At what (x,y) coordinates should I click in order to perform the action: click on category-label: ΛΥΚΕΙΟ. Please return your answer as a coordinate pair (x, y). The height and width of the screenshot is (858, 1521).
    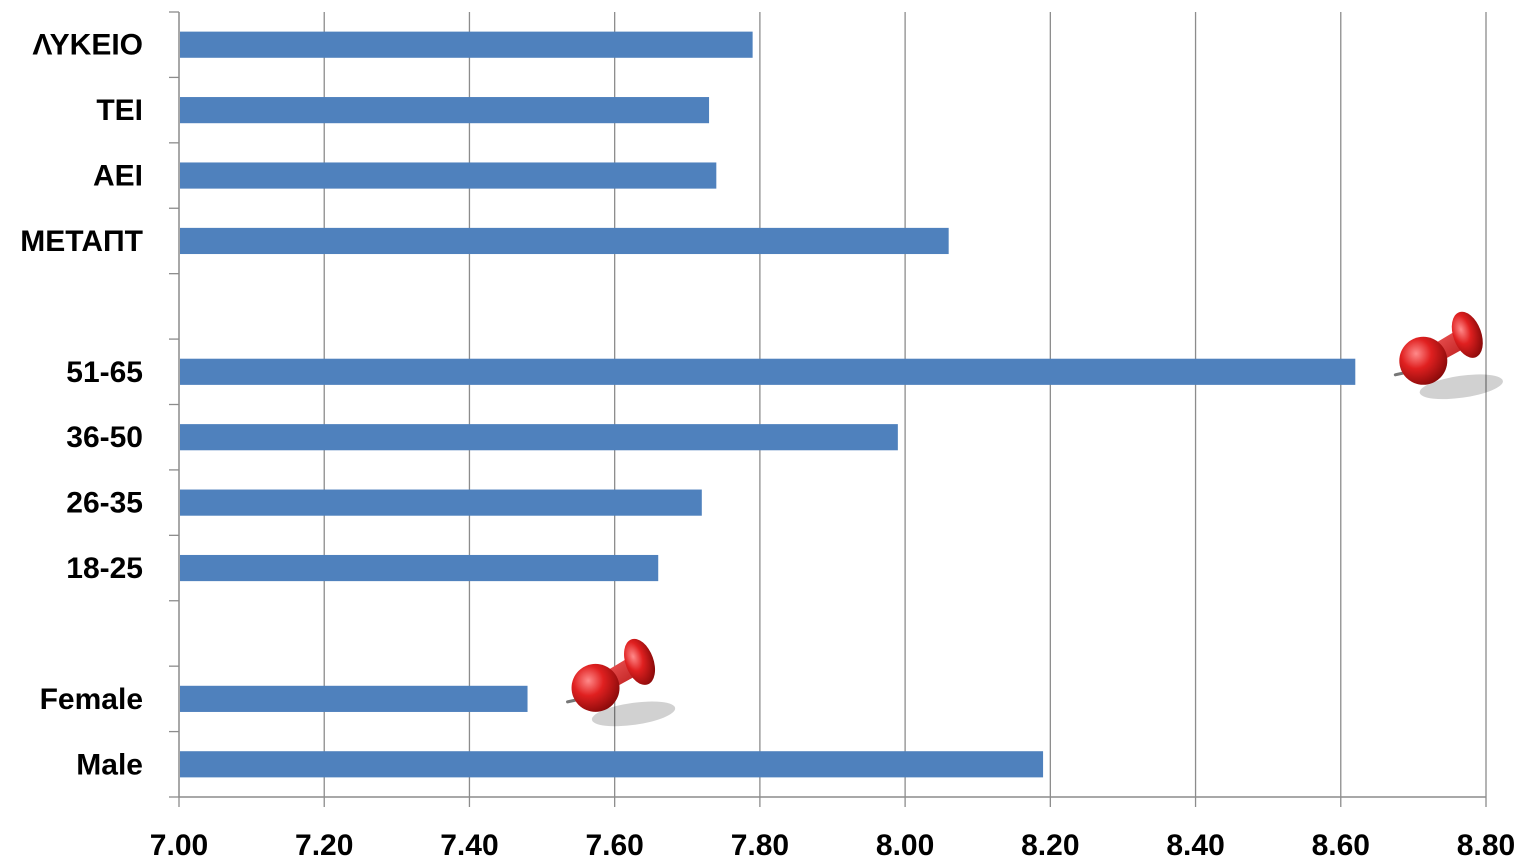
    Looking at the image, I should click on (87, 45).